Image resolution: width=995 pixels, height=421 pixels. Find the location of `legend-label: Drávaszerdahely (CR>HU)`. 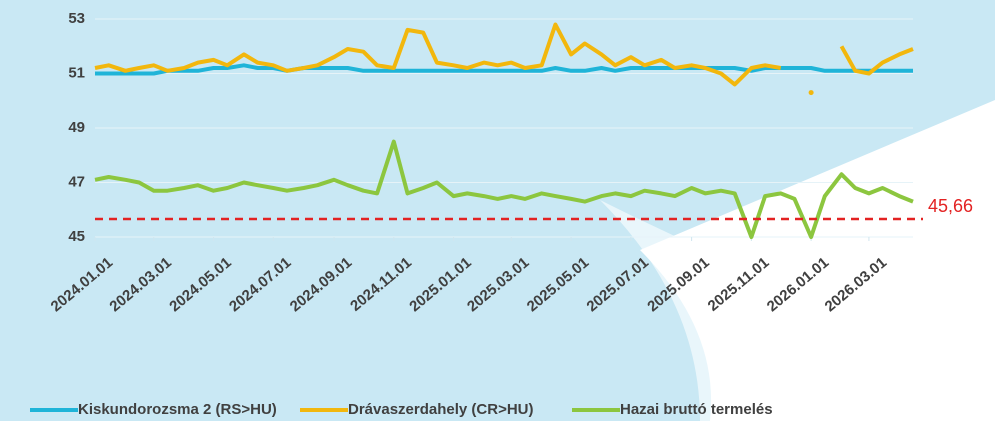

legend-label: Drávaszerdahely (CR>HU) is located at coordinates (441, 409).